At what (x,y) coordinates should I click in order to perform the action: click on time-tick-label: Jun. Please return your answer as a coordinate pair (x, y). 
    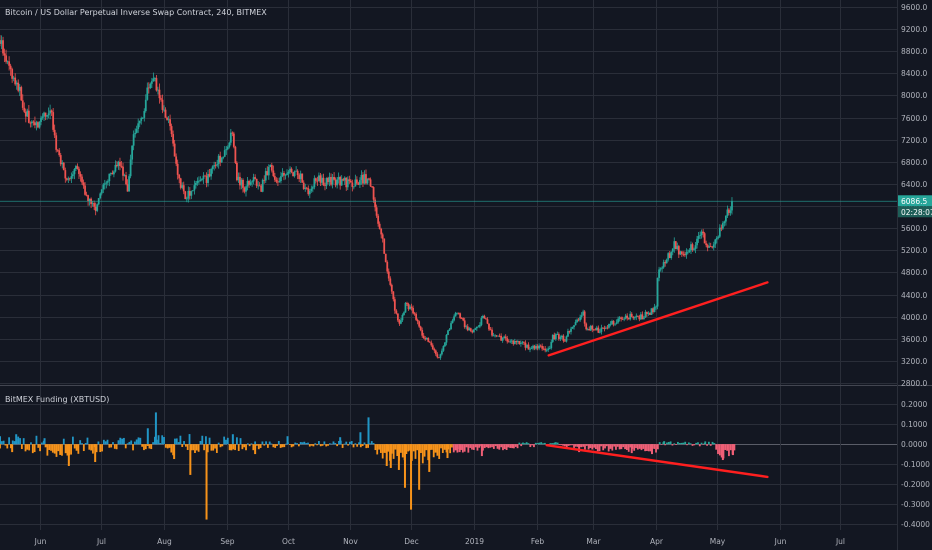
    Looking at the image, I should click on (40, 541).